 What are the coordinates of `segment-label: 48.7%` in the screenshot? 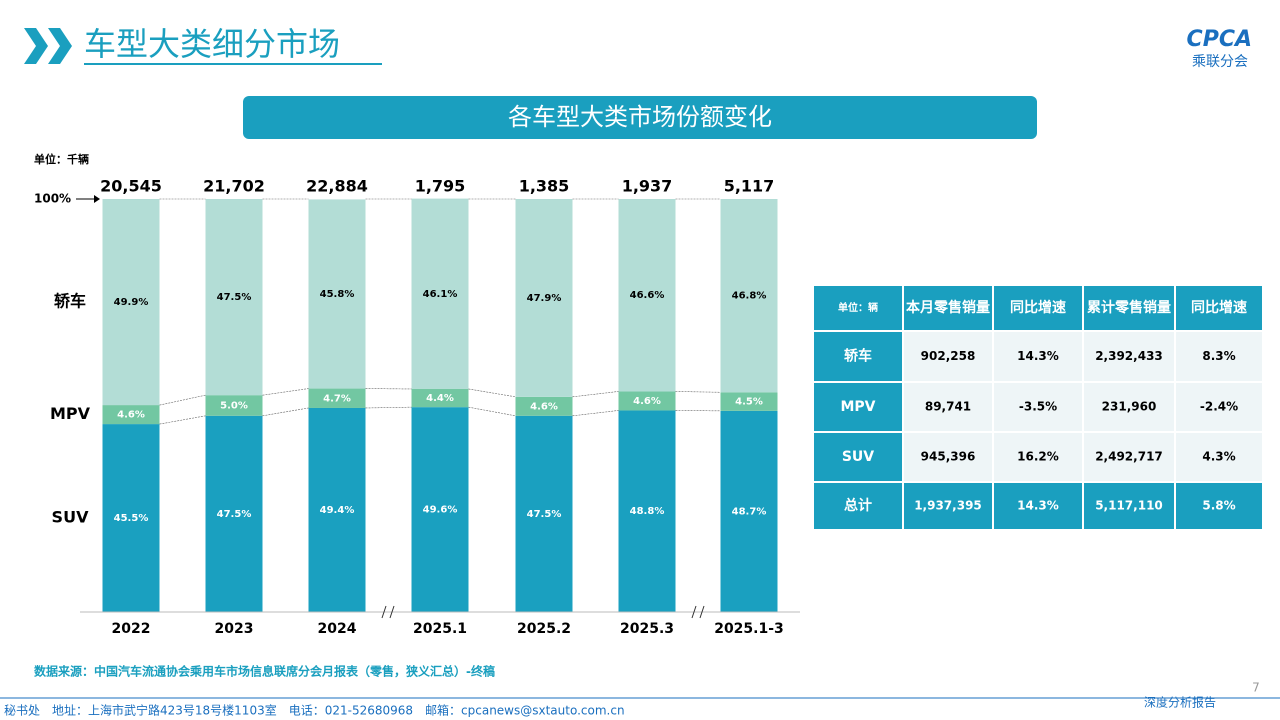 It's located at (749, 511).